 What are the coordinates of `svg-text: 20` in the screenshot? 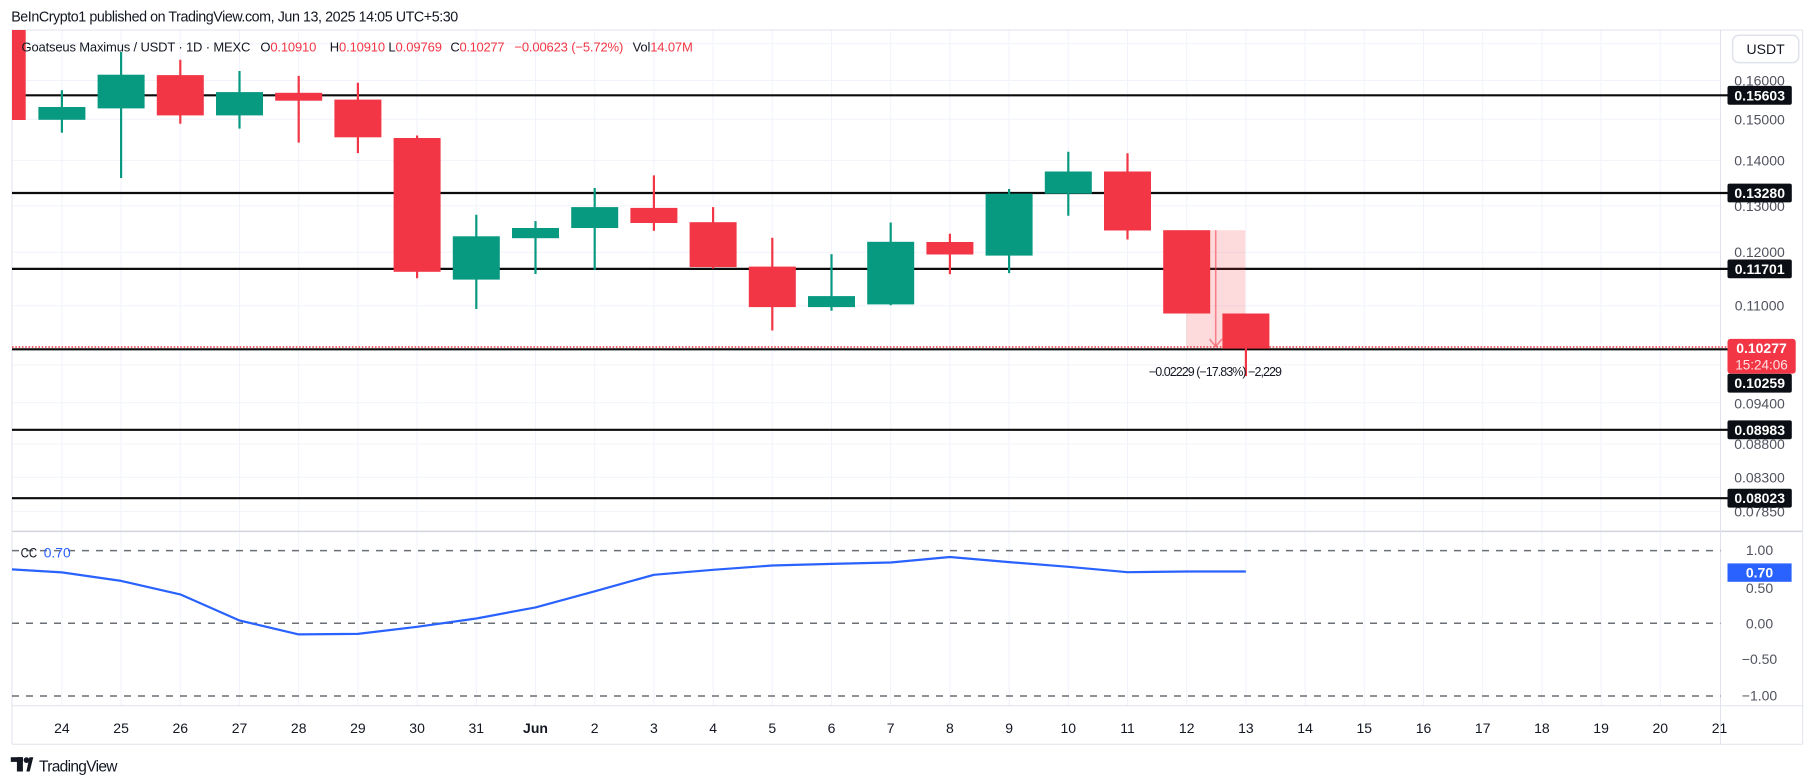 It's located at (1661, 728).